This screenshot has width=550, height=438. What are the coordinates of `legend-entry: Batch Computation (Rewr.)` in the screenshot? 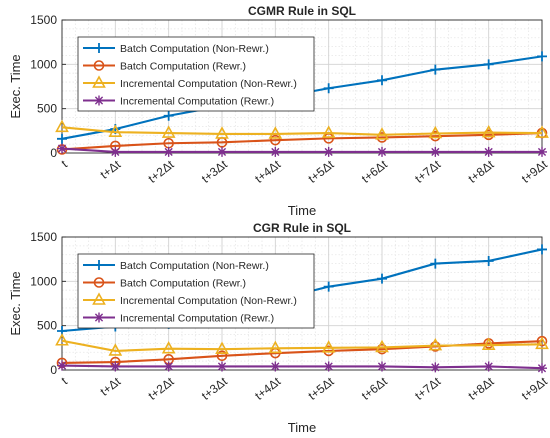 It's located at (183, 284).